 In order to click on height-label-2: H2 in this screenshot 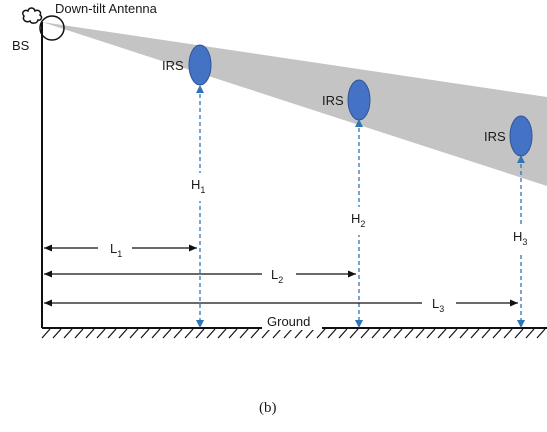, I will do `click(358, 220)`.